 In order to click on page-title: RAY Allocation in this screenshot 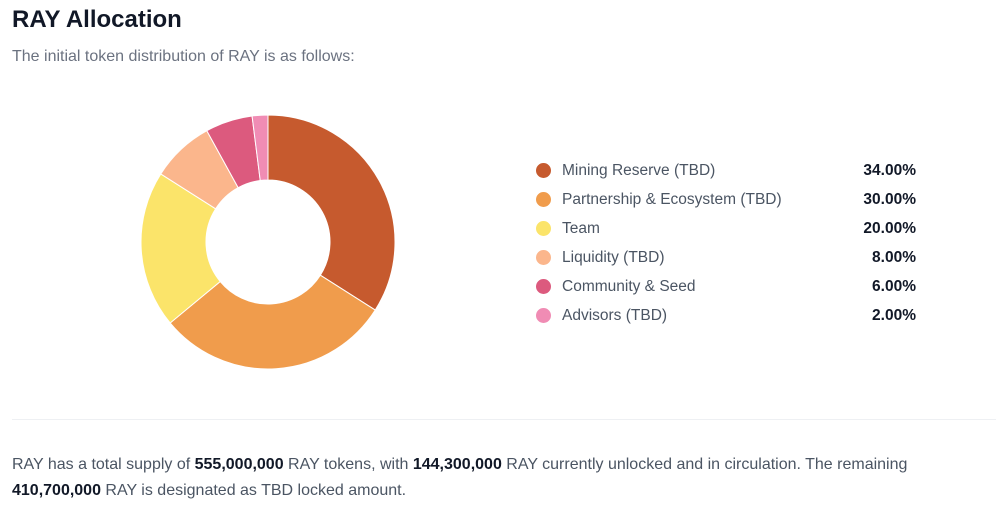, I will do `click(97, 19)`.